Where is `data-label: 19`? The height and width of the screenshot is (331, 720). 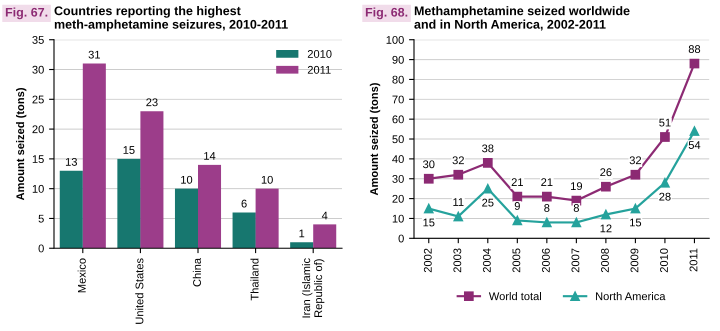 data-label: 19 is located at coordinates (576, 186).